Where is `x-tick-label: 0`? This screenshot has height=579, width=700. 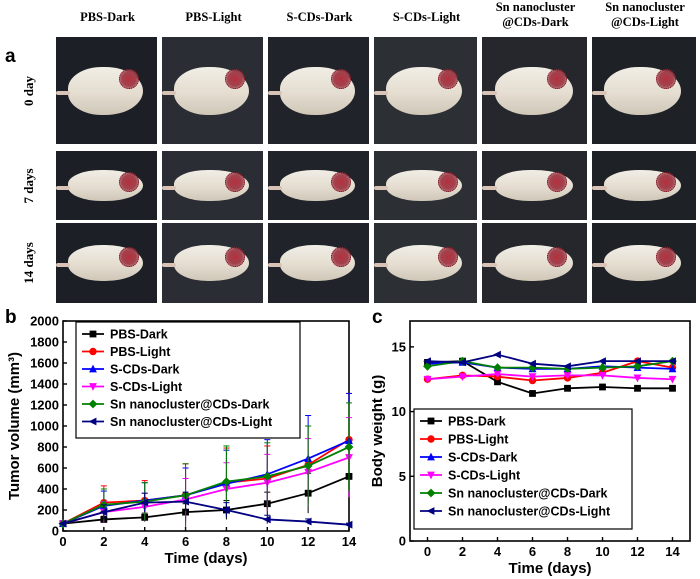 x-tick-label: 0 is located at coordinates (62, 541).